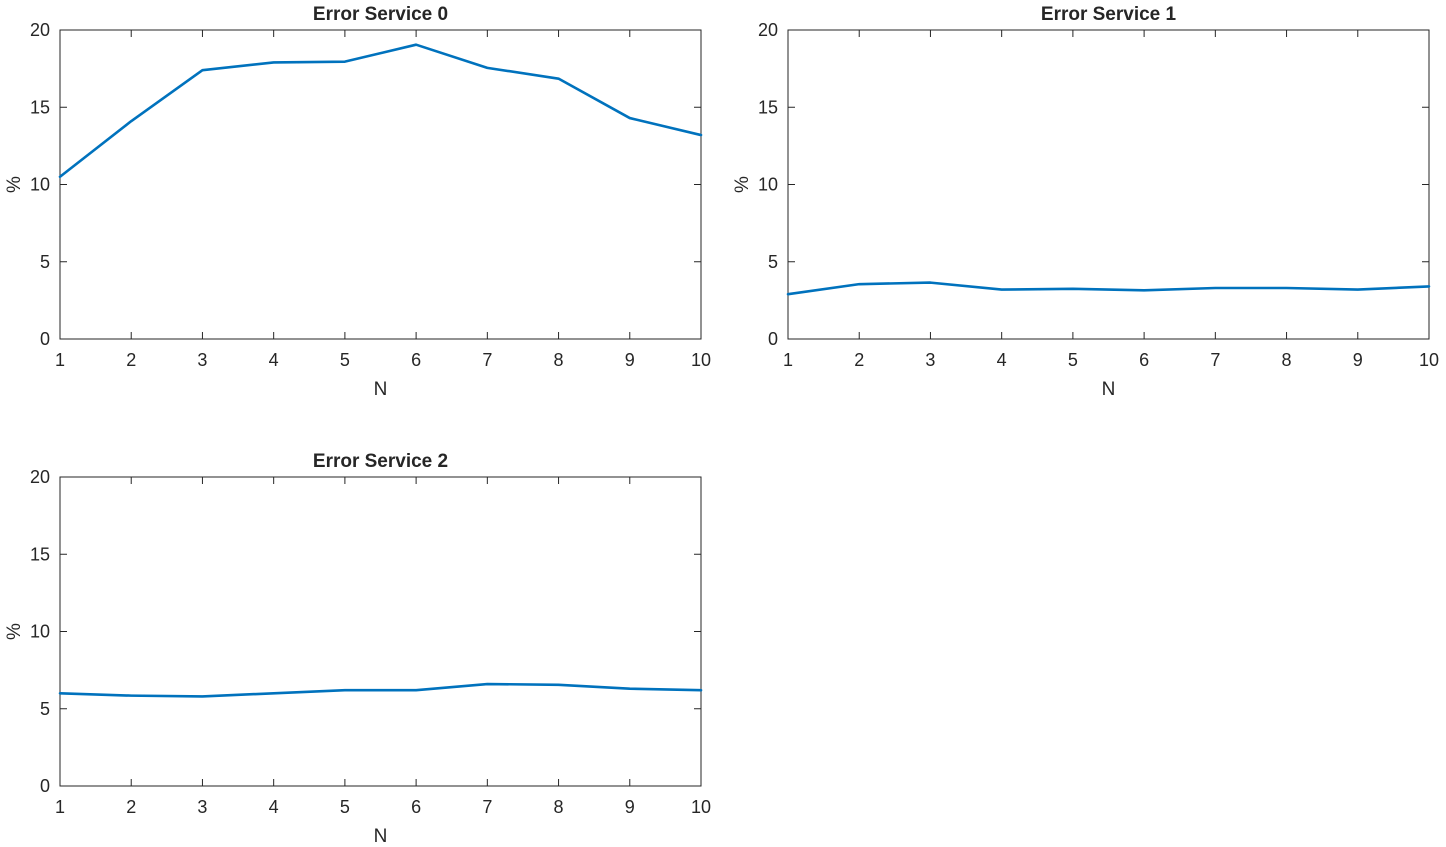 The image size is (1446, 847). Describe the element at coordinates (380, 461) in the screenshot. I see `chart-title: Error Service 2` at that location.